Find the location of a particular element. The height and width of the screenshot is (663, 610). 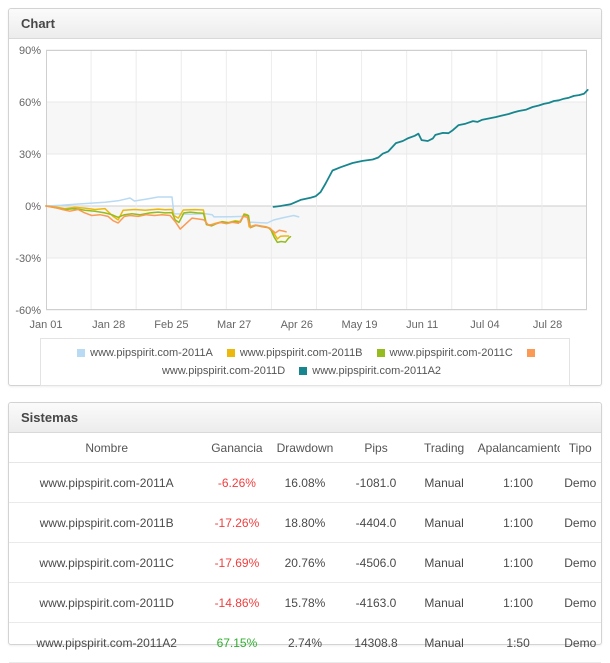

x-tick-label: Jan 28 is located at coordinates (108, 325).